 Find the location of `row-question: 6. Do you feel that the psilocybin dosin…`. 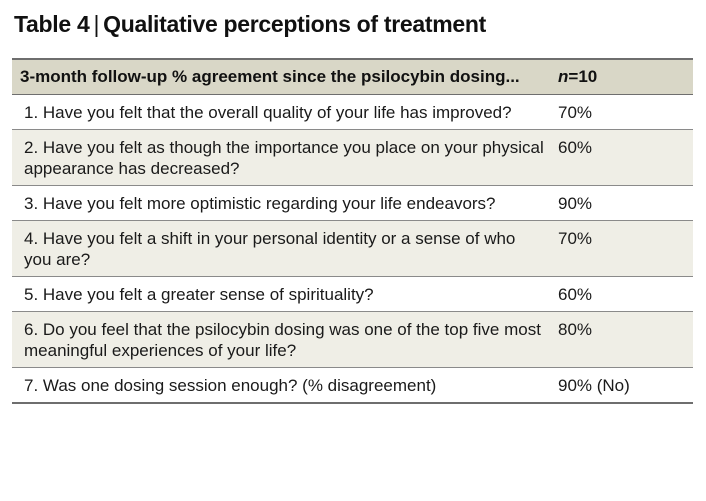

row-question: 6. Do you feel that the psilocybin dosin… is located at coordinates (283, 339).